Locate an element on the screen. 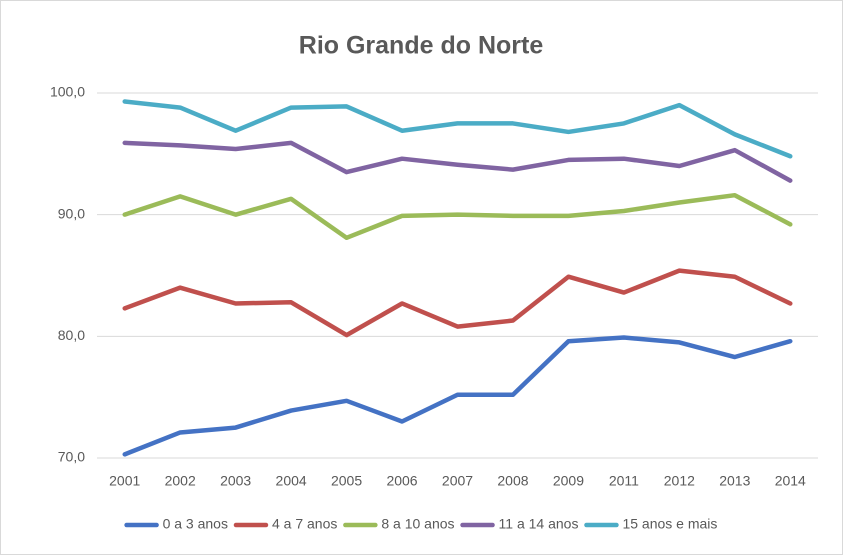 The image size is (843, 555). x-tick-label: 2002 is located at coordinates (180, 481).